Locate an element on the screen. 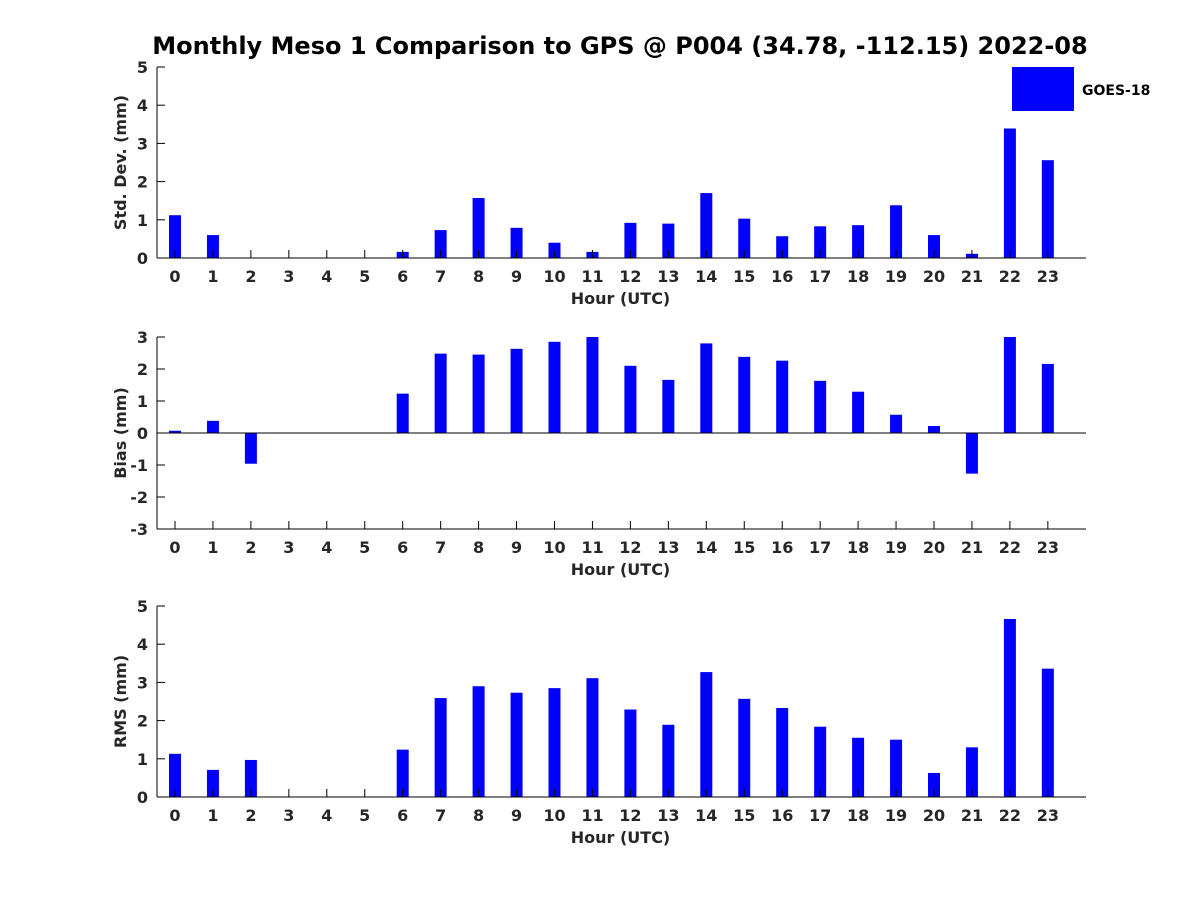 The height and width of the screenshot is (900, 1200). bias-x-tick-label: 8 is located at coordinates (478, 547).